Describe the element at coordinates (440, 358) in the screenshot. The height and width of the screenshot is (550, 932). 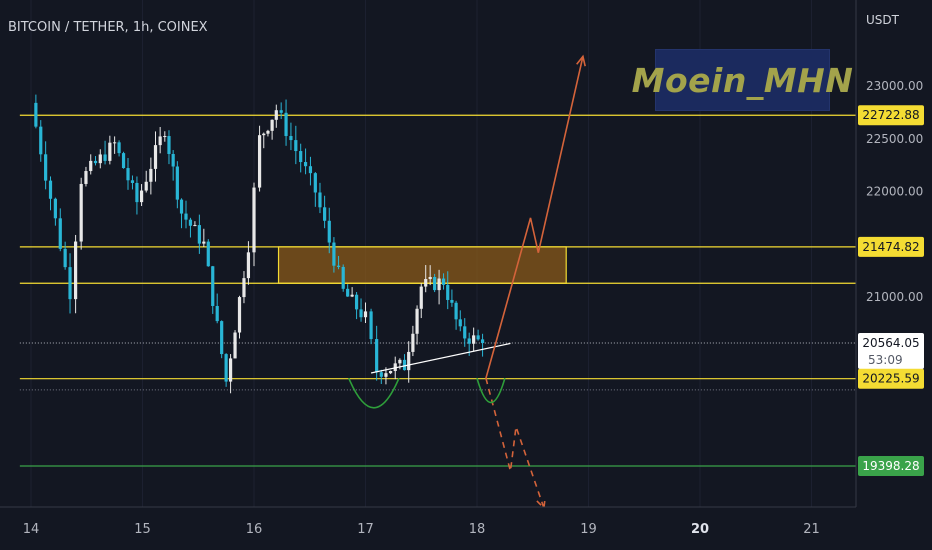
I see `trend-line` at that location.